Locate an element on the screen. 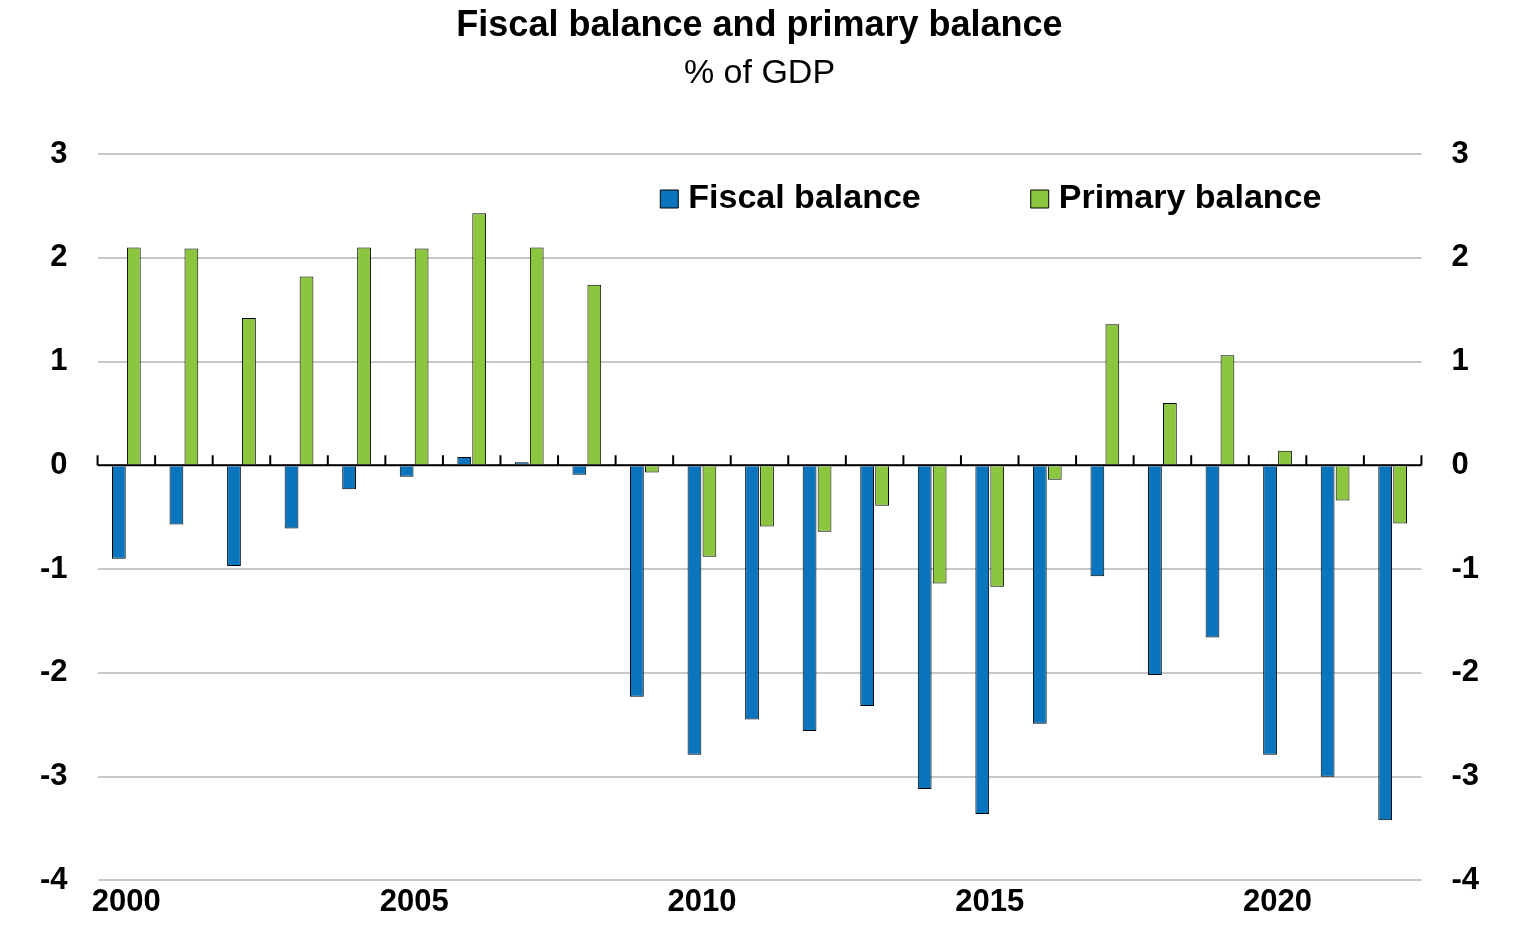  y-tick-label: 1 is located at coordinates (59, 360).